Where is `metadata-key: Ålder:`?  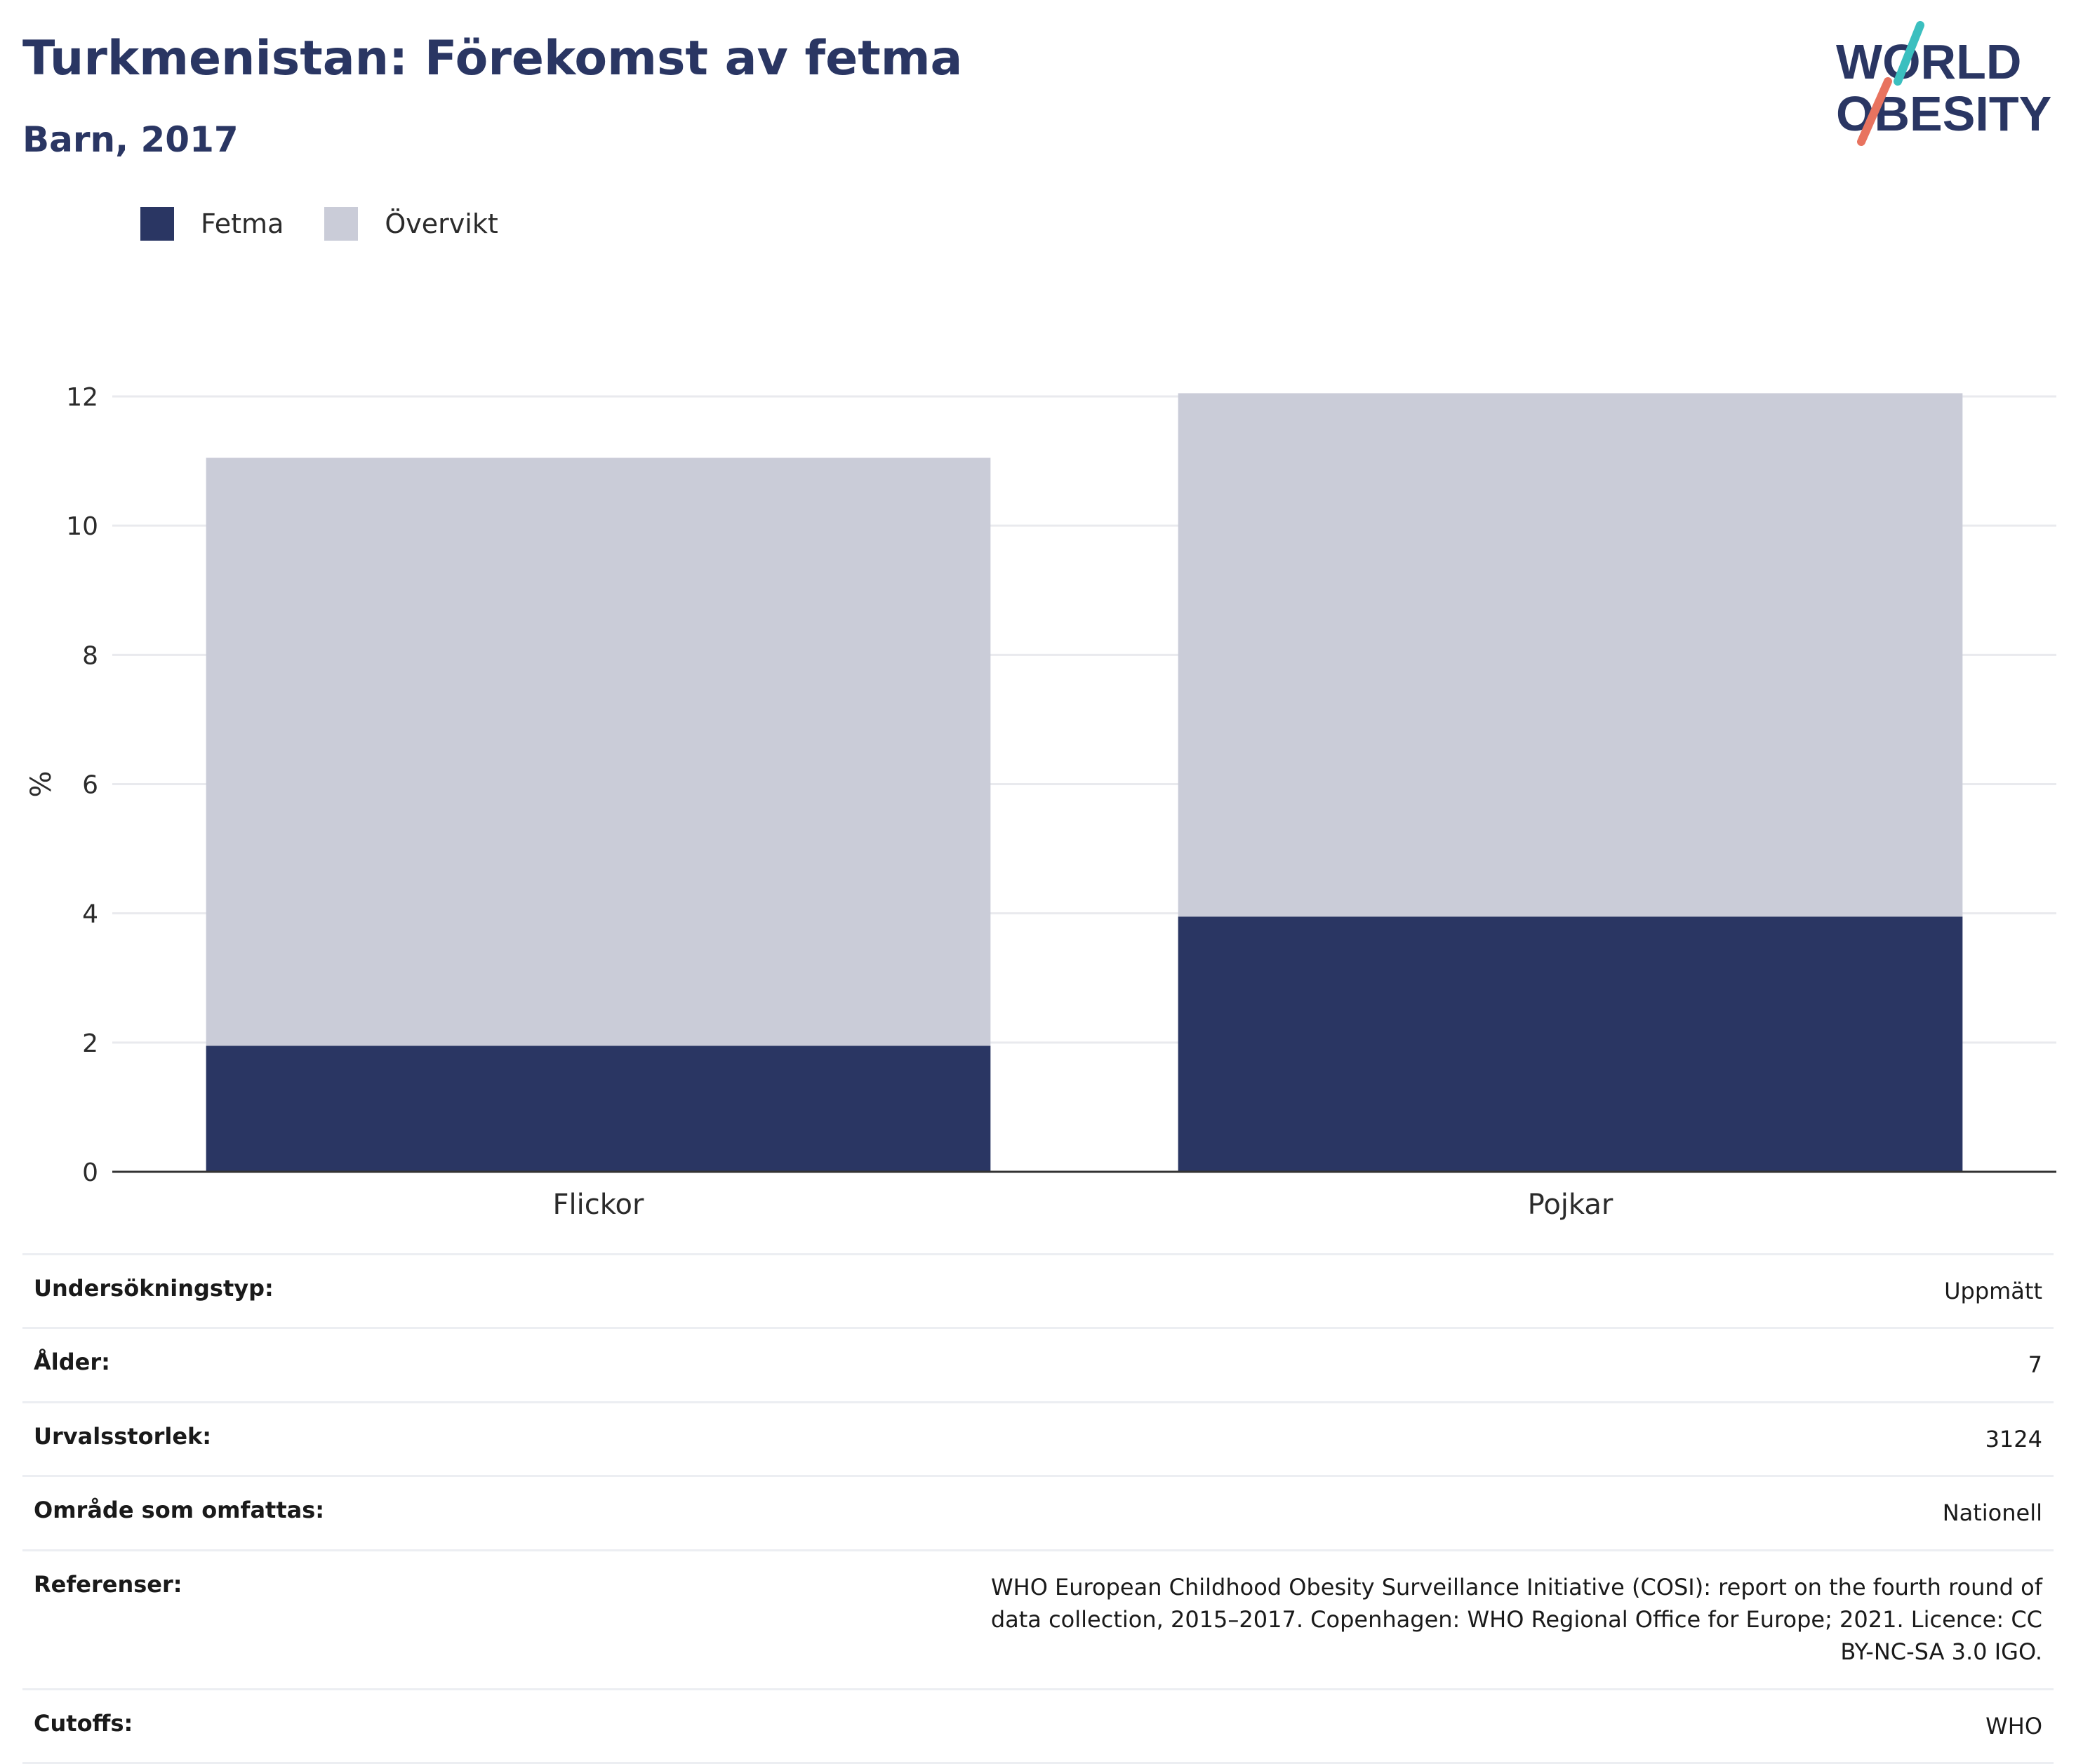
metadata-key: Ålder: is located at coordinates (244, 1365).